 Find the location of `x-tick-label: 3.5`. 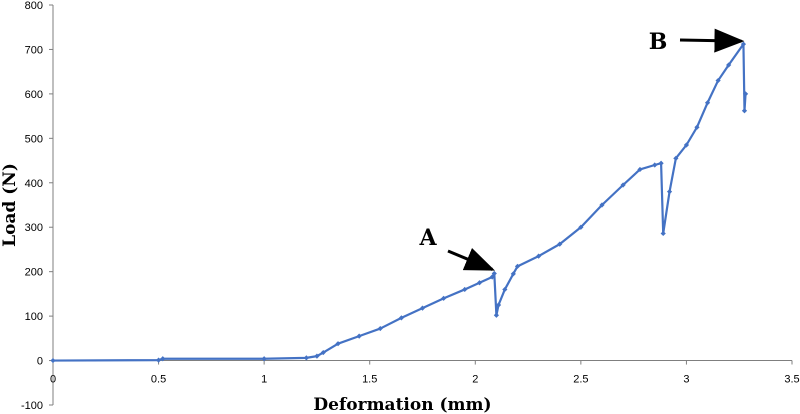

x-tick-label: 3.5 is located at coordinates (791, 380).